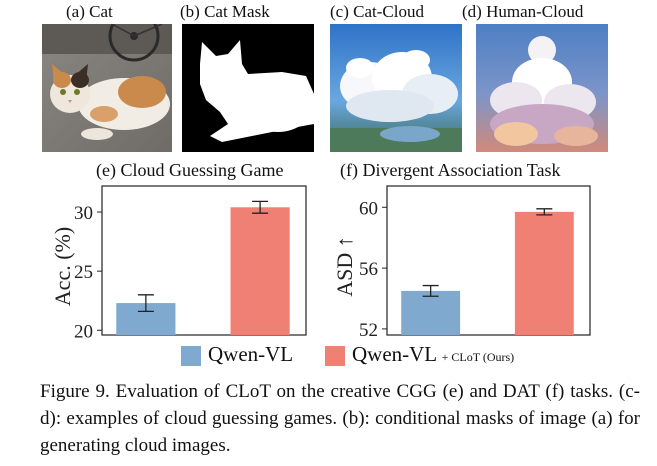  Describe the element at coordinates (344, 266) in the screenshot. I see `ylabel-dat: ASD ↑` at that location.